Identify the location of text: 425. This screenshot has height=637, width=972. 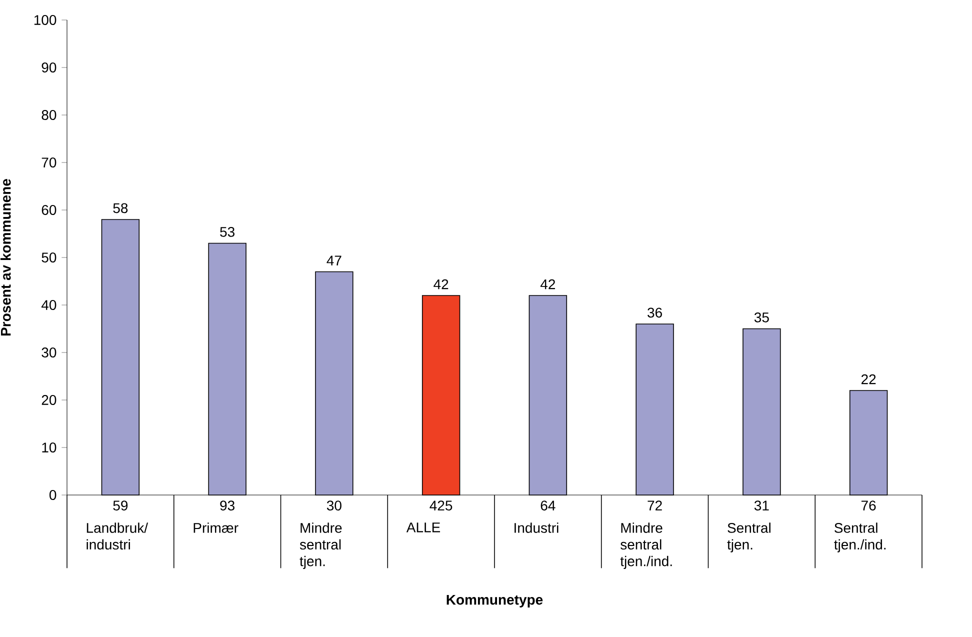
(441, 505).